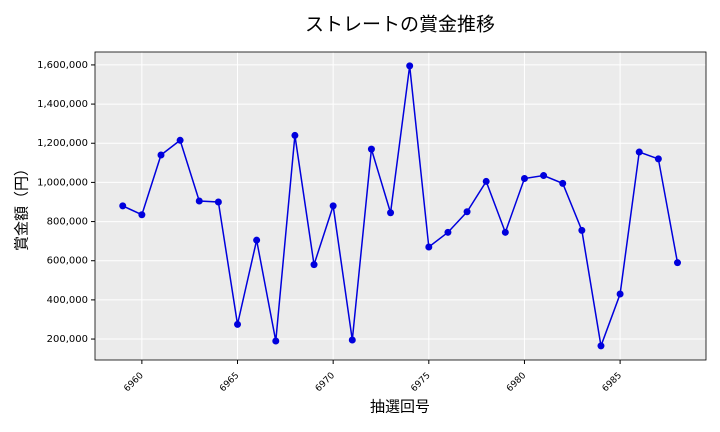 The width and height of the screenshot is (720, 432). I want to click on x-tick-label: 6975, so click(420, 382).